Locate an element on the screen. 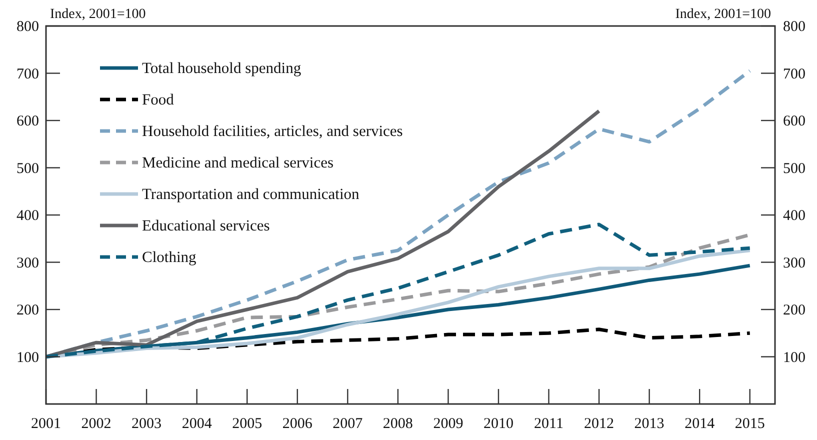 This screenshot has height=440, width=817. y2-tick-label: 800 is located at coordinates (794, 27).